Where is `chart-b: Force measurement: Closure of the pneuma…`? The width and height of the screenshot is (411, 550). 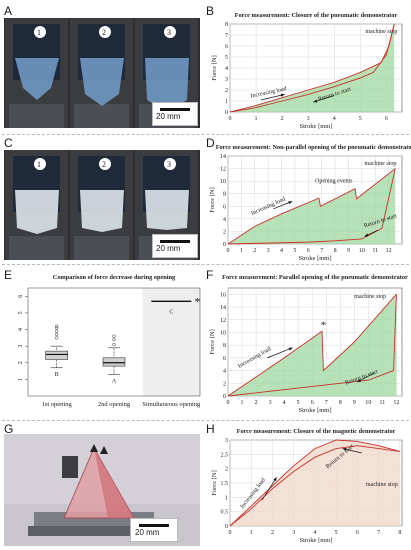
chart-b: Force measurement: Closure of the pneuma… is located at coordinates (307, 71).